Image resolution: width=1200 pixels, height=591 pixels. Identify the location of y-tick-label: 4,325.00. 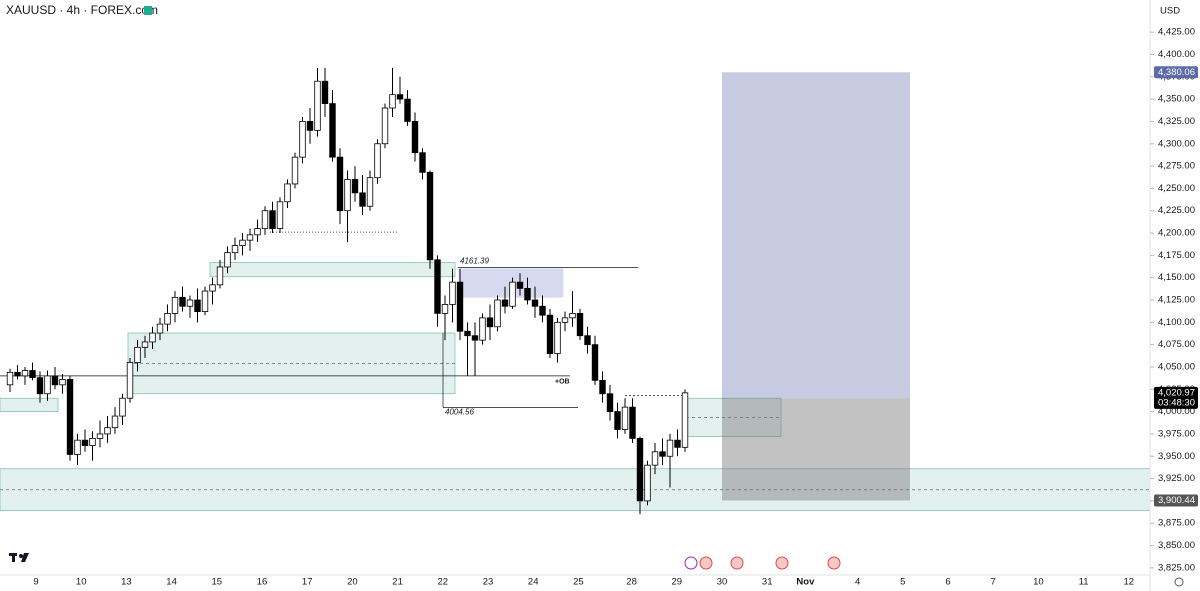
(1176, 121).